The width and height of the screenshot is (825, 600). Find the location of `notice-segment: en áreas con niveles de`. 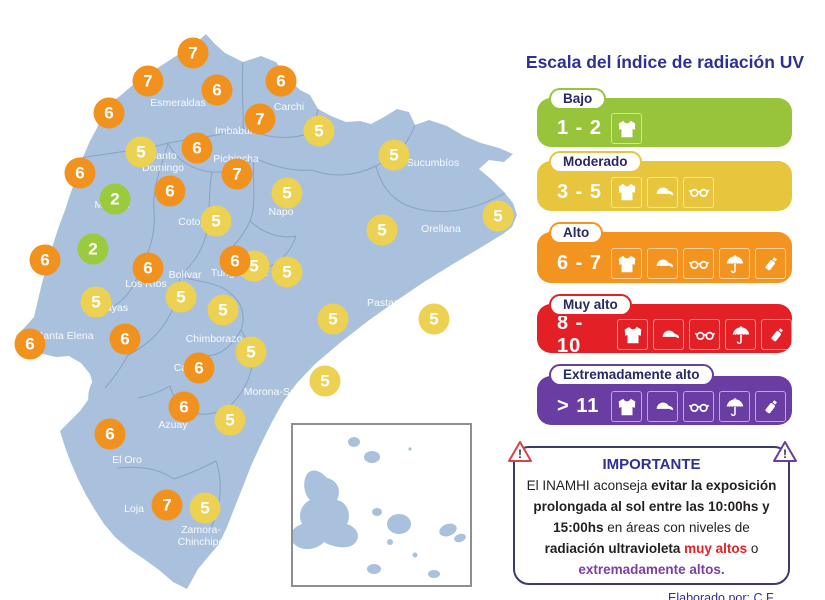

notice-segment: en áreas con niveles de is located at coordinates (676, 527).